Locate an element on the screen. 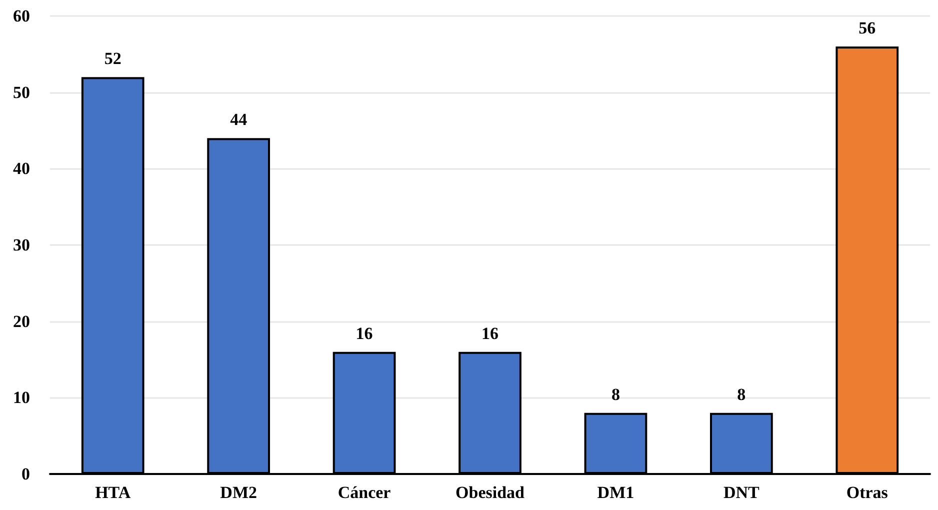 The width and height of the screenshot is (938, 510). y-tick-label: 0 is located at coordinates (26, 474).